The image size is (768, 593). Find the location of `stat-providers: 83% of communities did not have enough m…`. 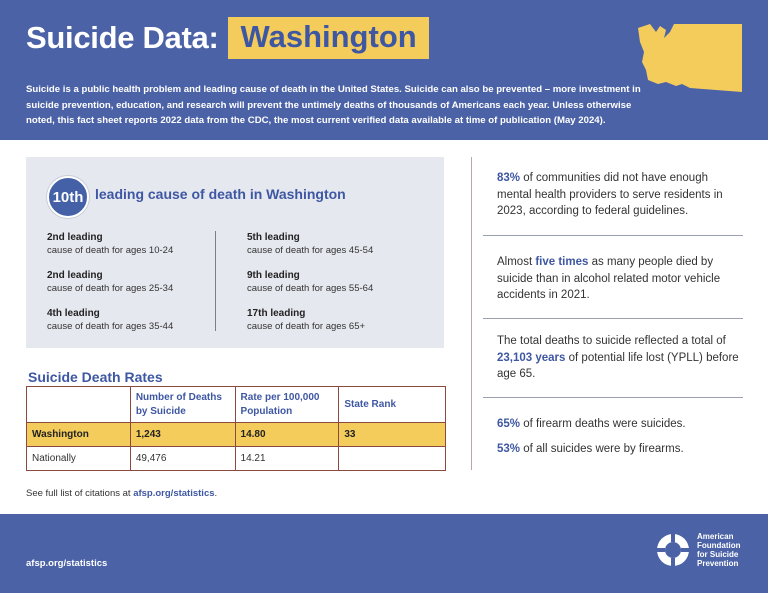

stat-providers: 83% of communities did not have enough m… is located at coordinates (621, 195).